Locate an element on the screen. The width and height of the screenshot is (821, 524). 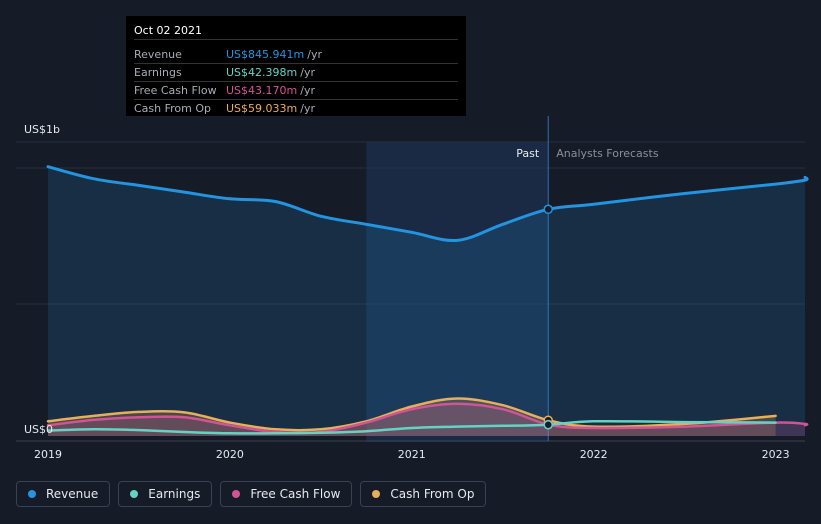
tooltip-label: Earnings is located at coordinates (158, 72).